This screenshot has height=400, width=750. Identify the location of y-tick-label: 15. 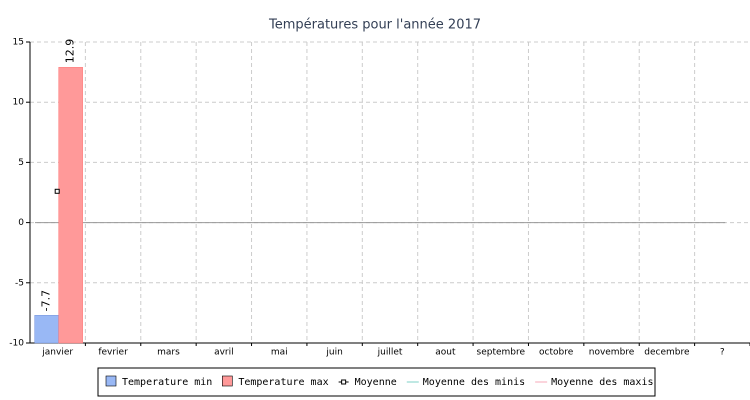
(18, 43).